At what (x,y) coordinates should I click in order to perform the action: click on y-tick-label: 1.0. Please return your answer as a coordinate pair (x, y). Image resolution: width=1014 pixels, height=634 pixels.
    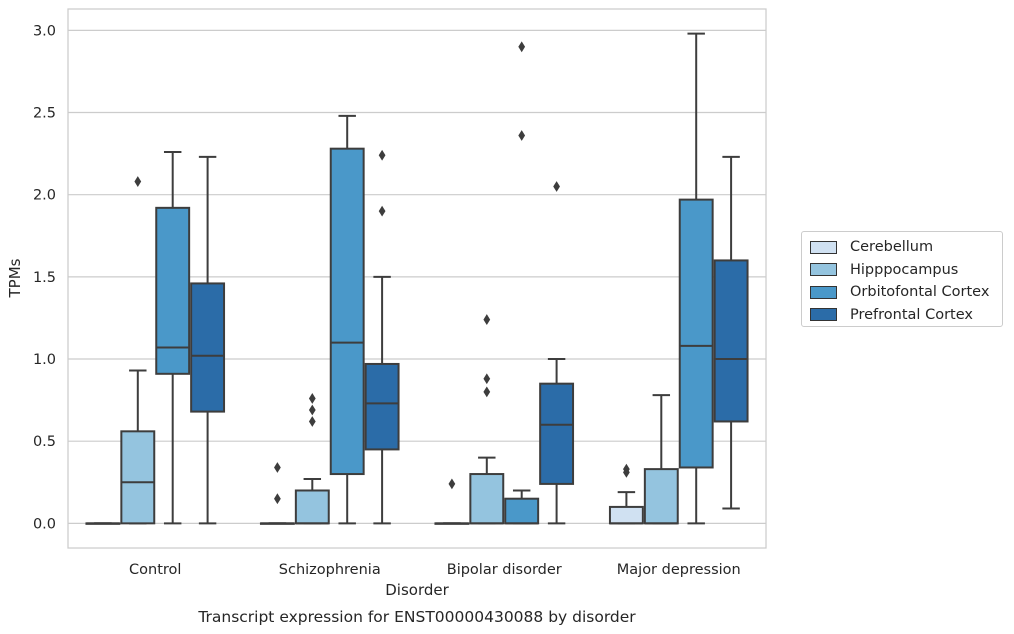
    Looking at the image, I should click on (44, 360).